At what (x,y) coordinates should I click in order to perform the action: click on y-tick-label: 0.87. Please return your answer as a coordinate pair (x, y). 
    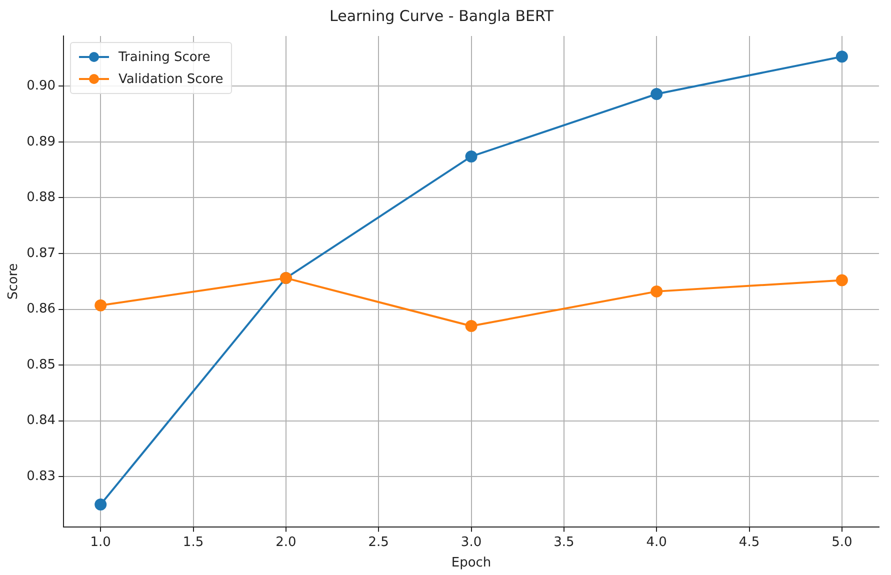
    Looking at the image, I should click on (41, 253).